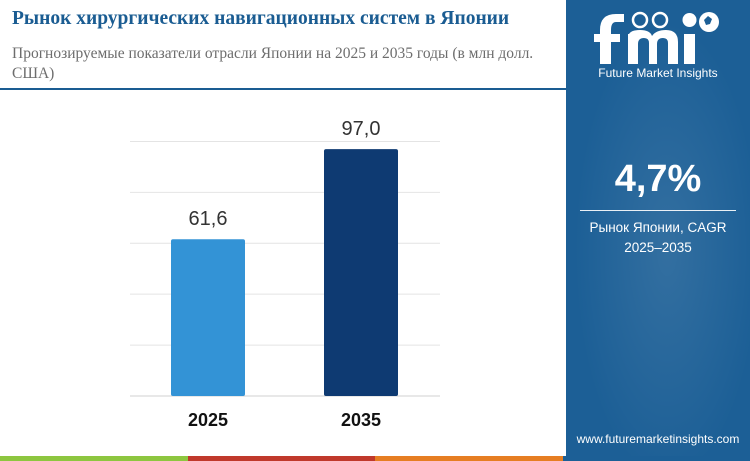  What do you see at coordinates (658, 247) in the screenshot?
I see `cagr-label-line-2: 2025–2035` at bounding box center [658, 247].